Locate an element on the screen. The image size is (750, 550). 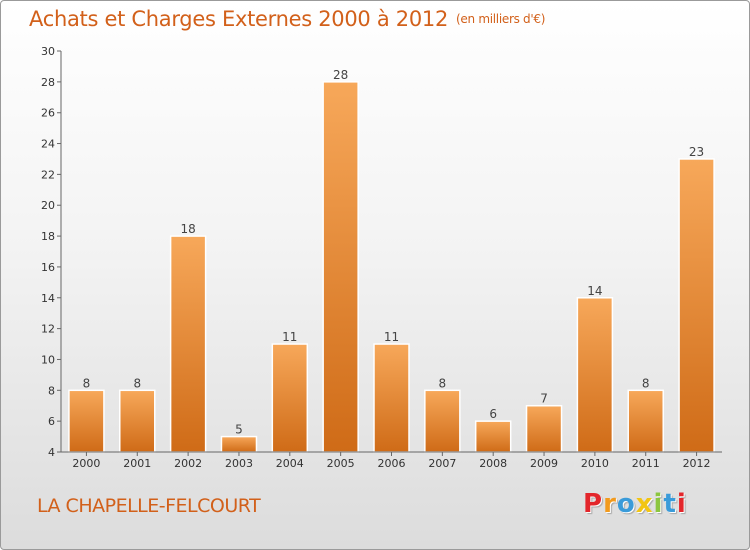
x-tick-label: 2012 is located at coordinates (697, 463).